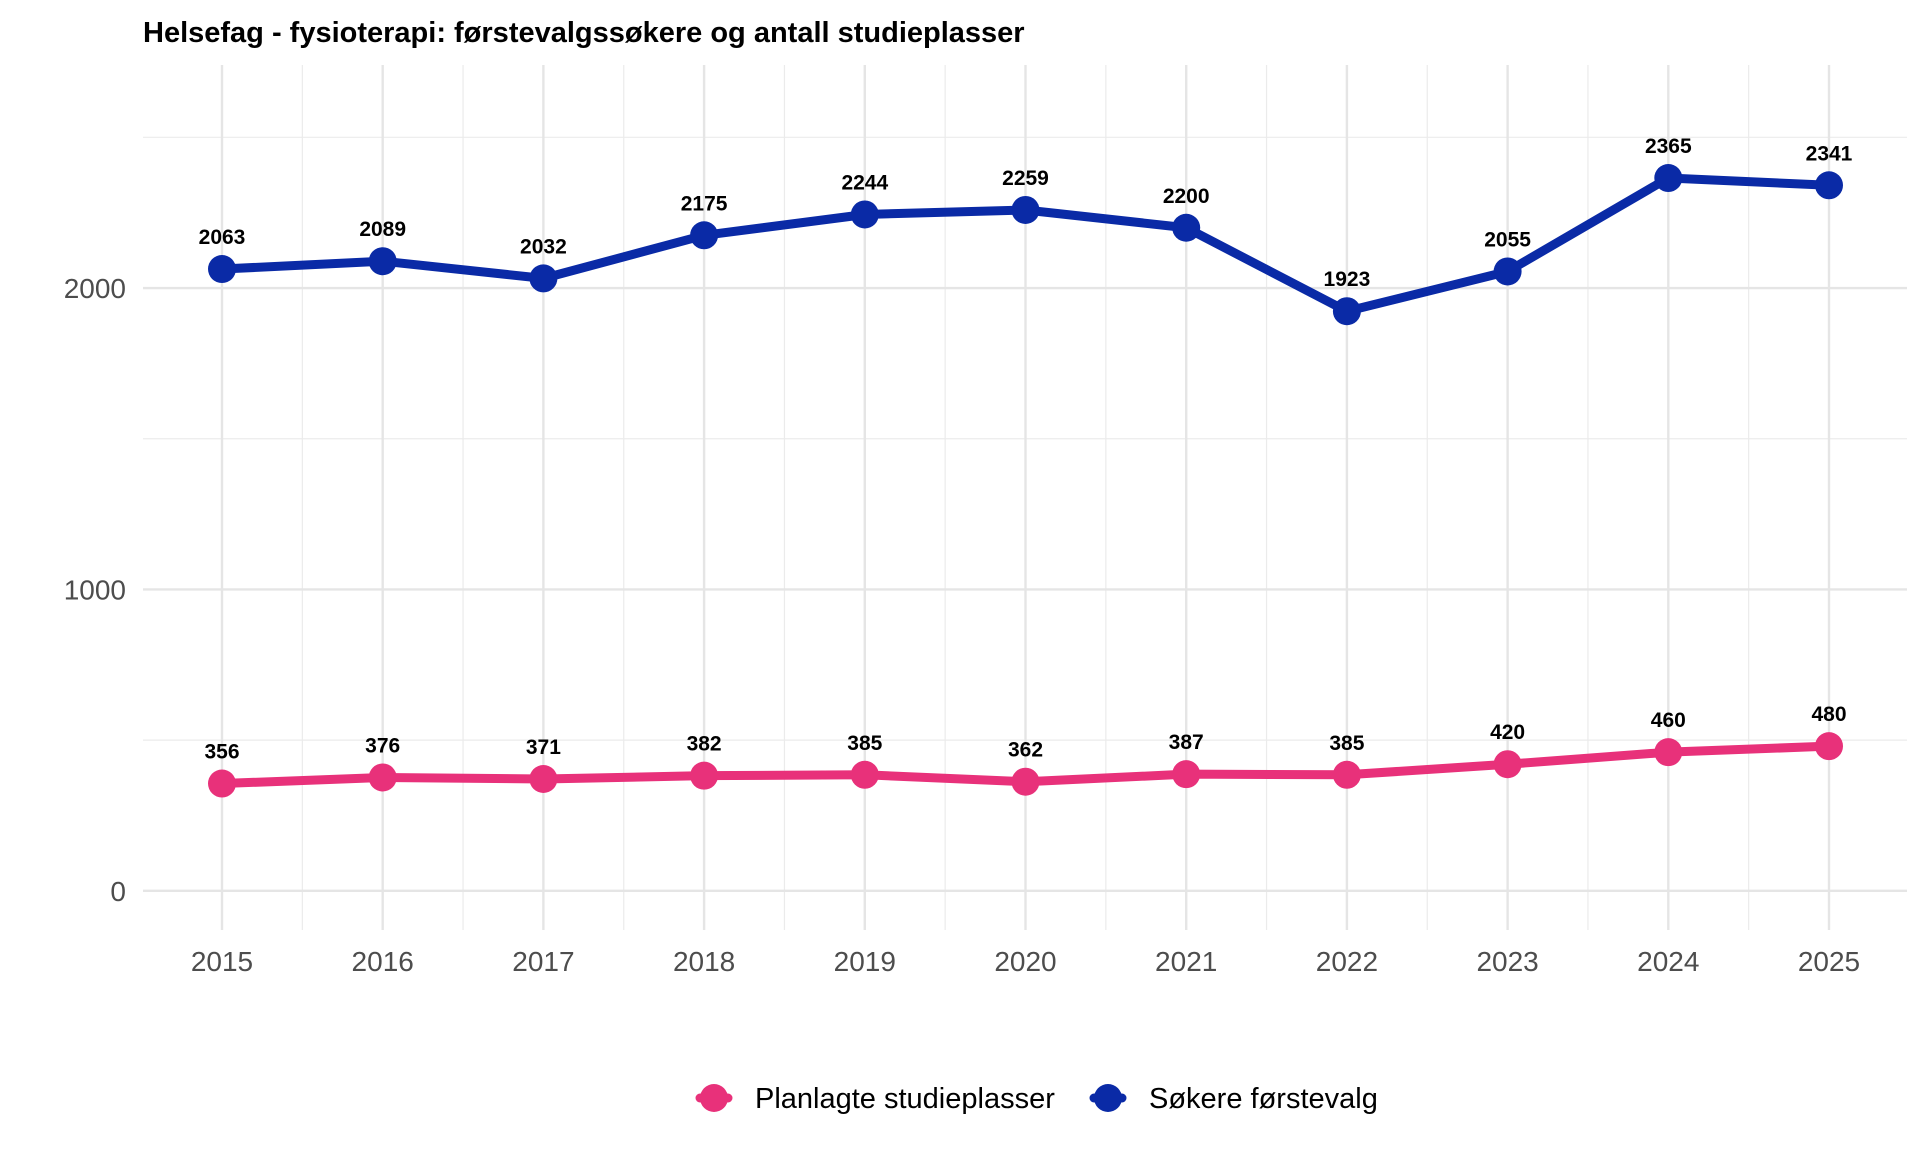 The height and width of the screenshot is (1152, 1920). What do you see at coordinates (1507, 732) in the screenshot?
I see `data-label: 420` at bounding box center [1507, 732].